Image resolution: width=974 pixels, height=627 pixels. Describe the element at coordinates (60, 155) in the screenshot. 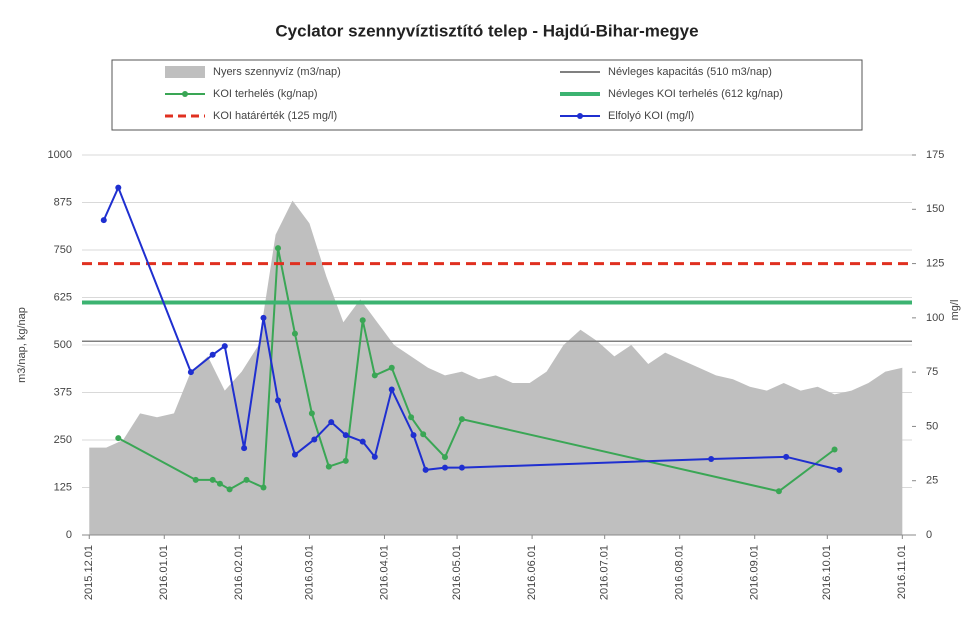

I see `y-tick-label: 1000` at that location.